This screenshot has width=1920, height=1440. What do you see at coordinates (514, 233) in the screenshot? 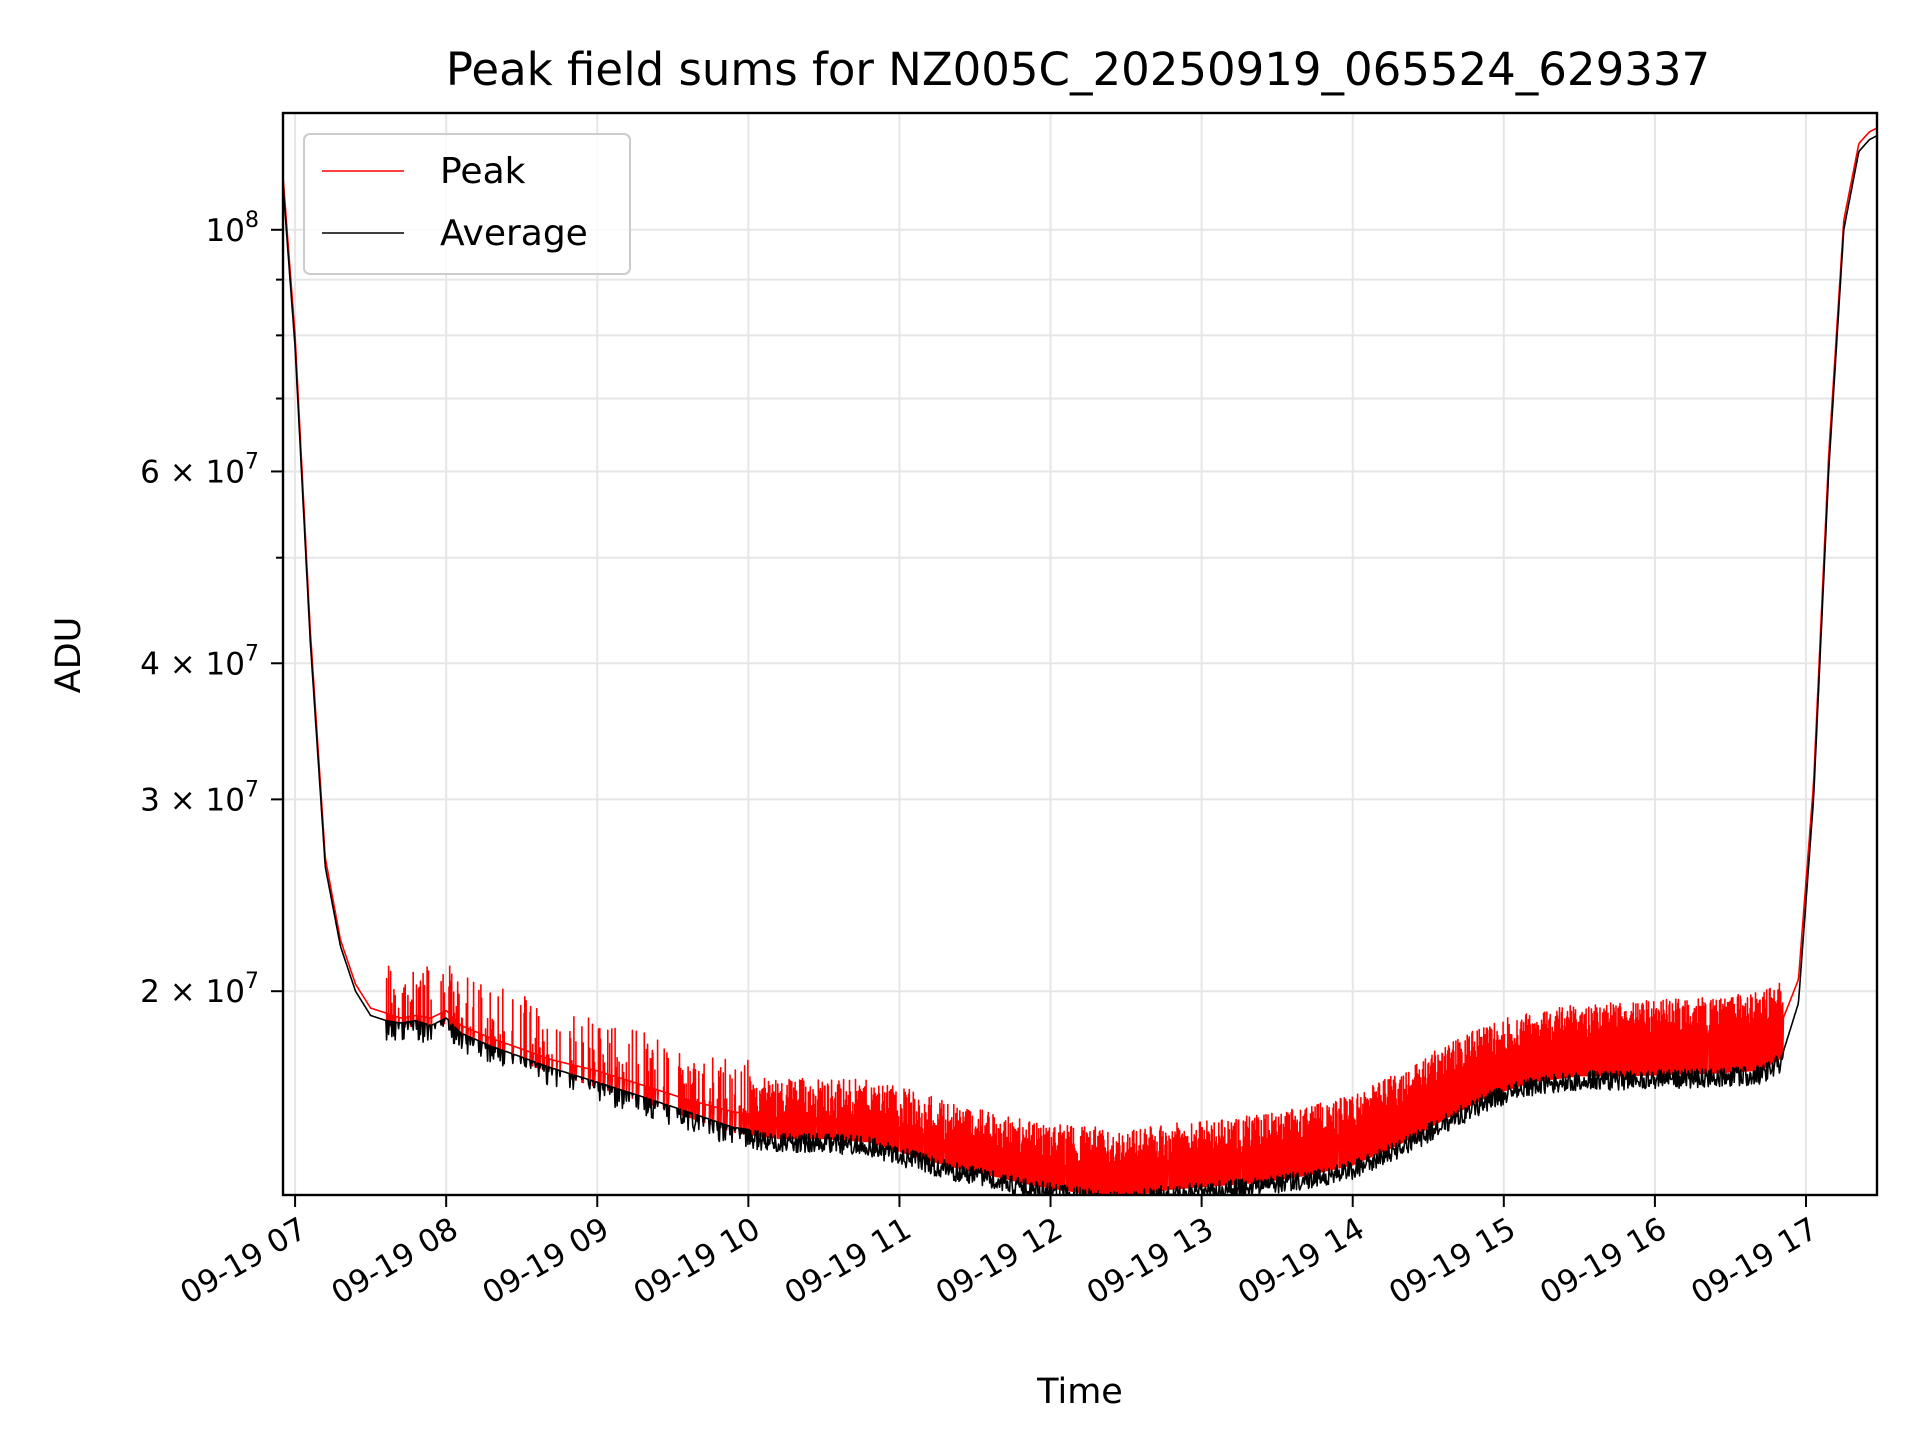
I see `legend-average-label: Average` at bounding box center [514, 233].